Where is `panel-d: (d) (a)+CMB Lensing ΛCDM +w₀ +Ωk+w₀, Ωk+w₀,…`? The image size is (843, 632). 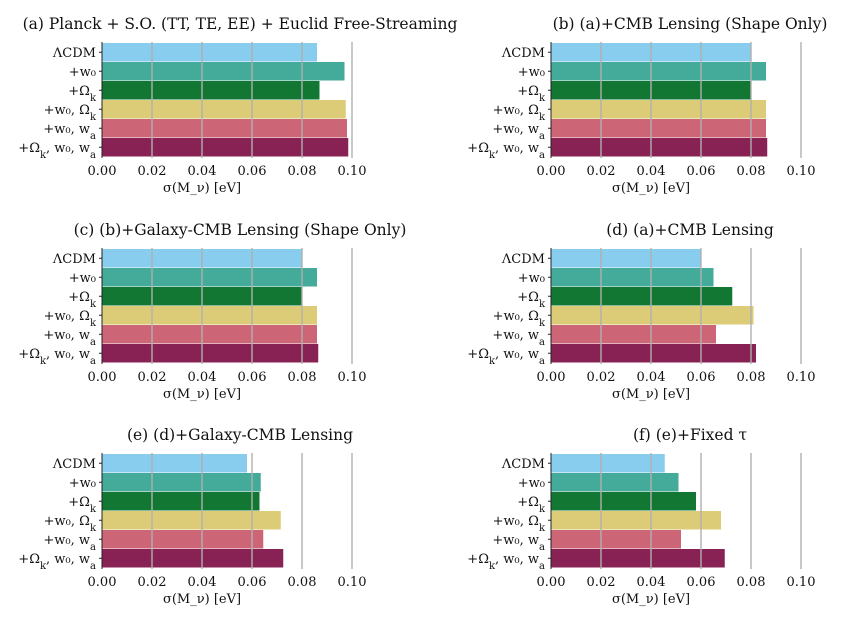
panel-d: (d) (a)+CMB Lensing ΛCDM +w₀ +Ωk+w₀, Ωk+w₀,… is located at coordinates (641, 311).